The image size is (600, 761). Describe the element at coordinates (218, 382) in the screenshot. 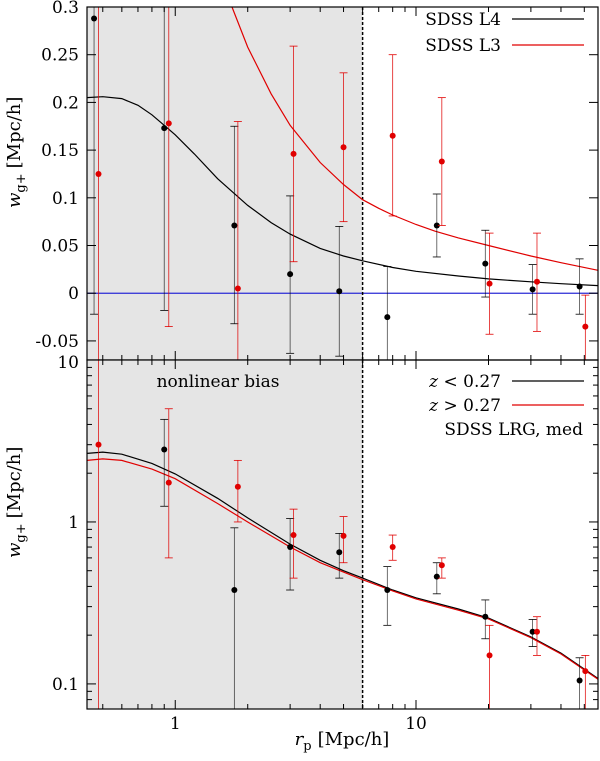

I see `nonlinear-bias-annotation: nonlinear bias` at that location.